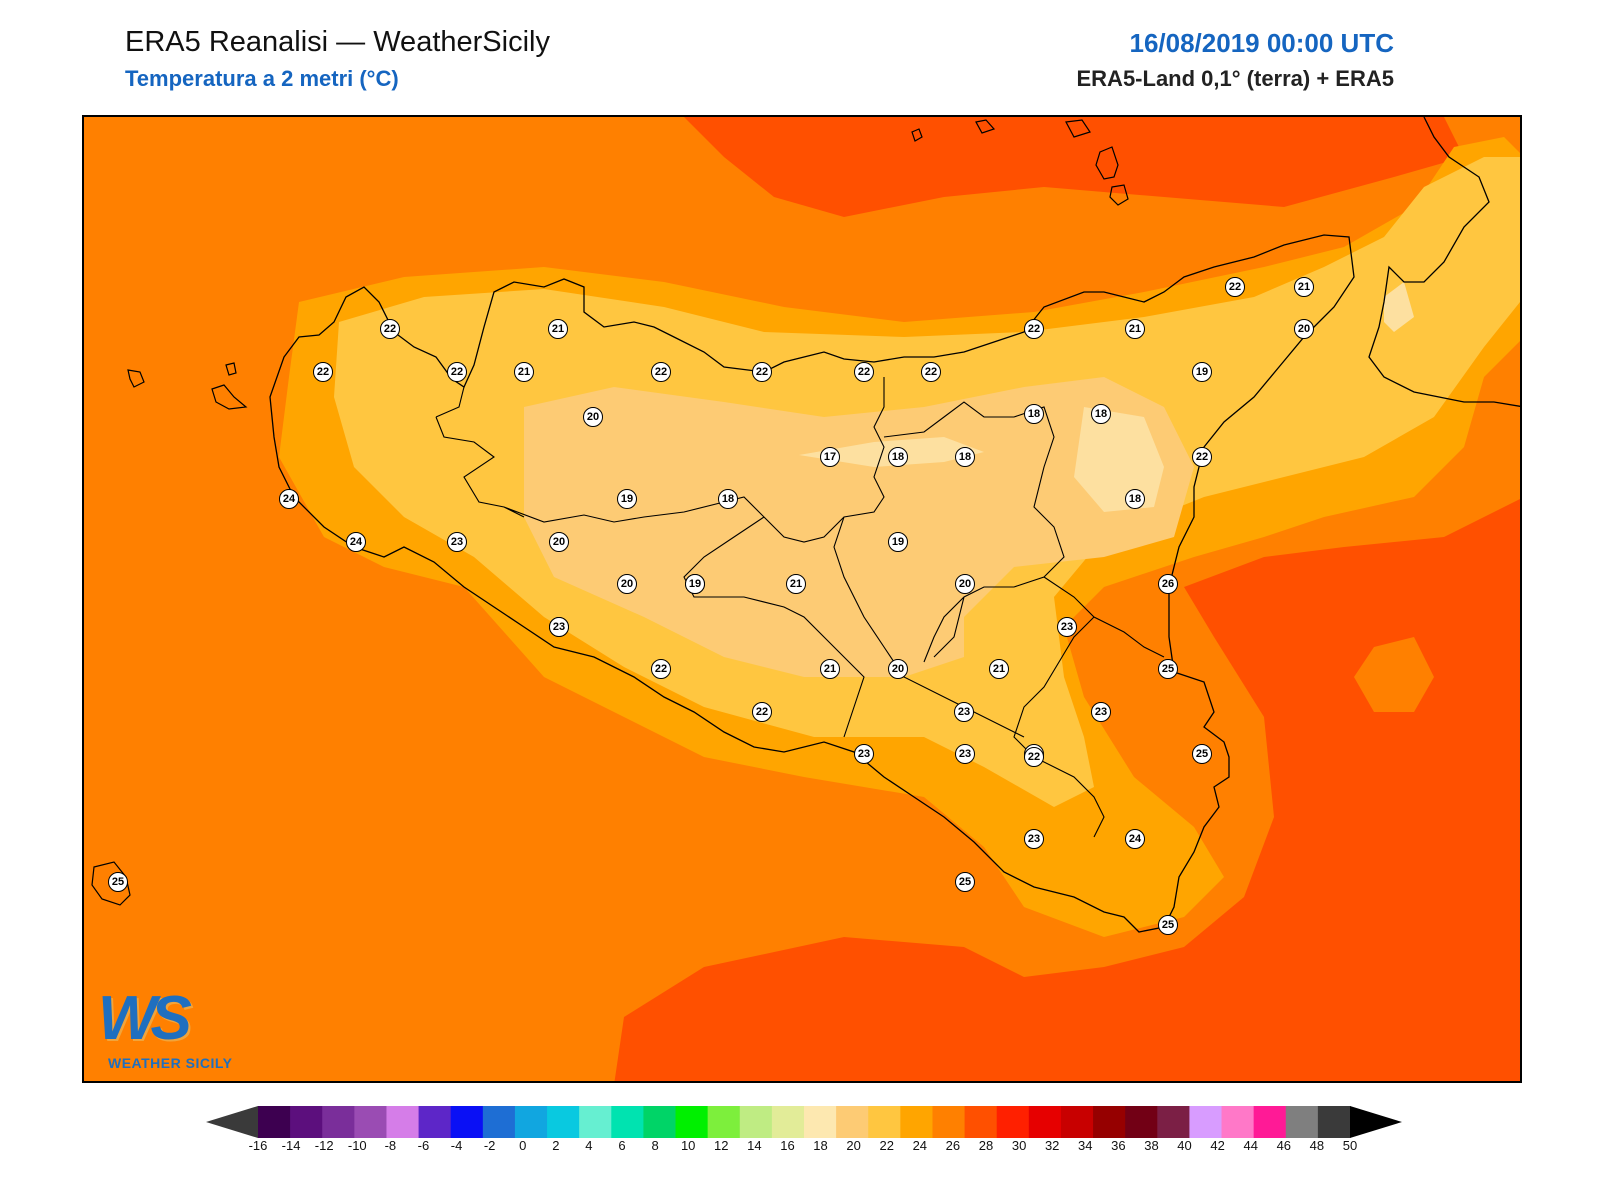  Describe the element at coordinates (556, 1145) in the screenshot. I see `colorbar-tick-label: 2` at that location.